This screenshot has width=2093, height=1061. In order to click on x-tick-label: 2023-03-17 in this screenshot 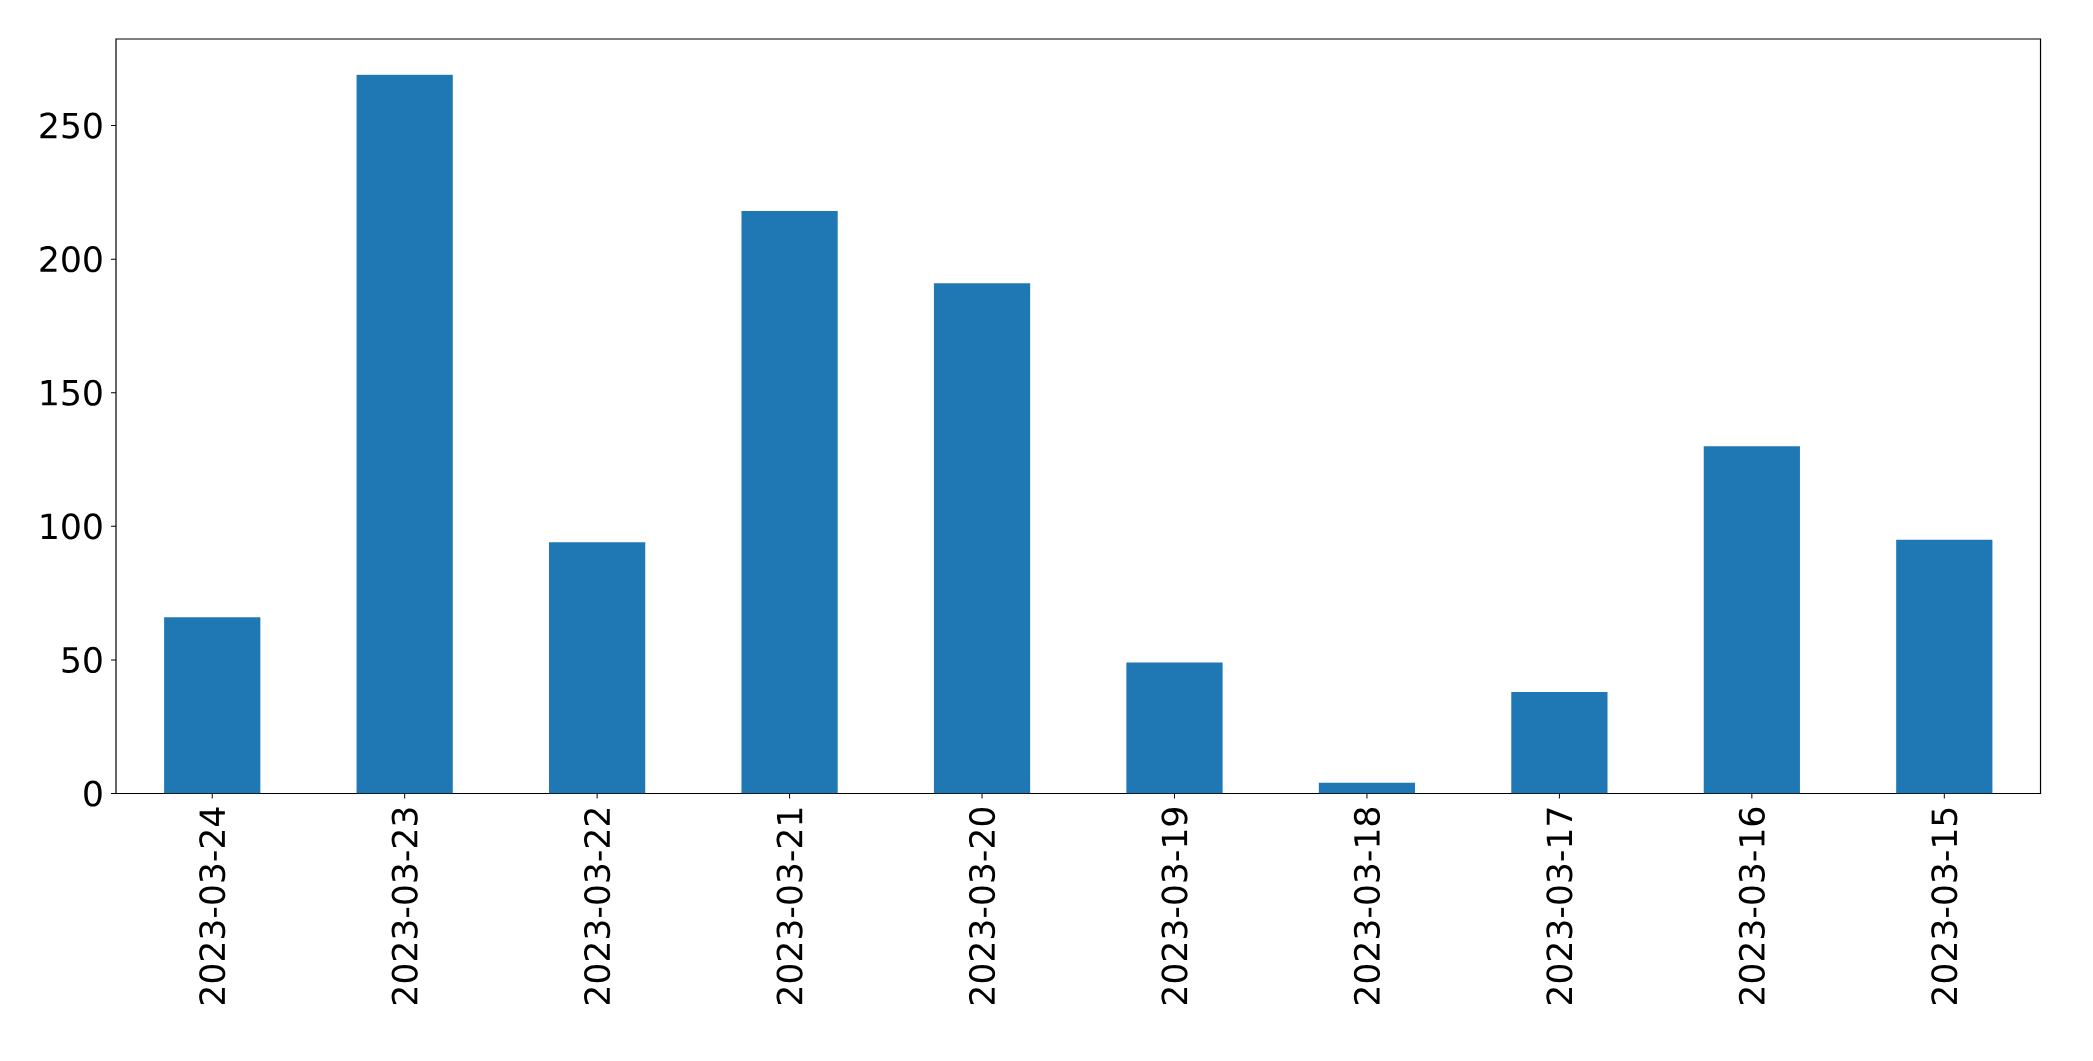, I will do `click(1559, 906)`.